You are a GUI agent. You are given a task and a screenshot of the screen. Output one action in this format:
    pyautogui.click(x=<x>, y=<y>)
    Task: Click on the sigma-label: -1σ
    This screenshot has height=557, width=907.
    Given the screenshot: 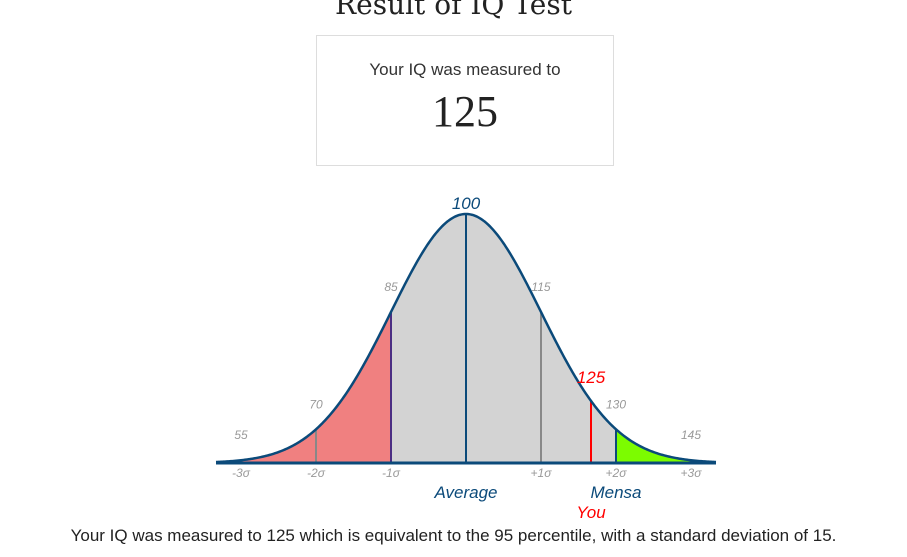 What is the action you would take?
    pyautogui.click(x=391, y=473)
    